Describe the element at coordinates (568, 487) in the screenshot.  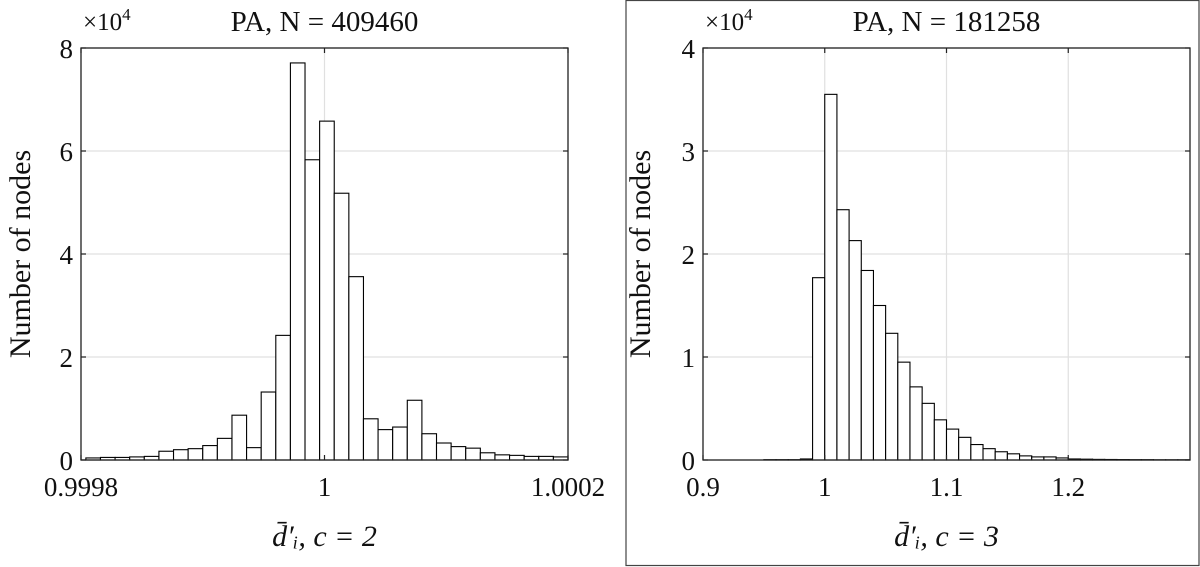
I see `x-tick-label: 1.0002` at that location.